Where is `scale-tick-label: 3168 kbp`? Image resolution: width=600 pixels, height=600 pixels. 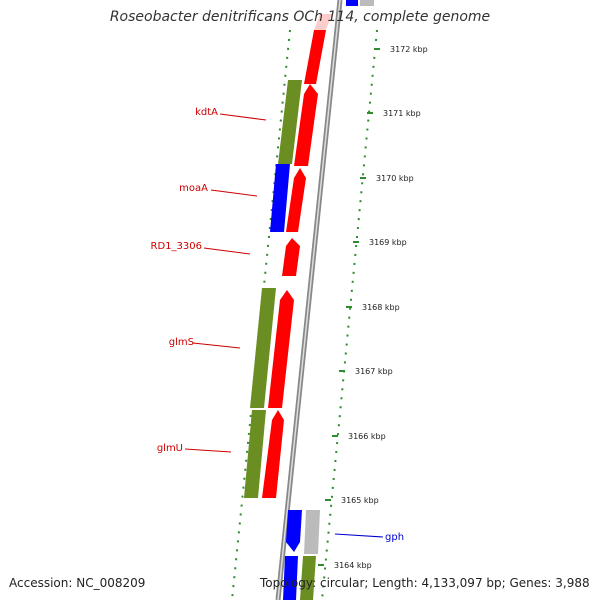 scale-tick-label: 3168 kbp is located at coordinates (381, 307).